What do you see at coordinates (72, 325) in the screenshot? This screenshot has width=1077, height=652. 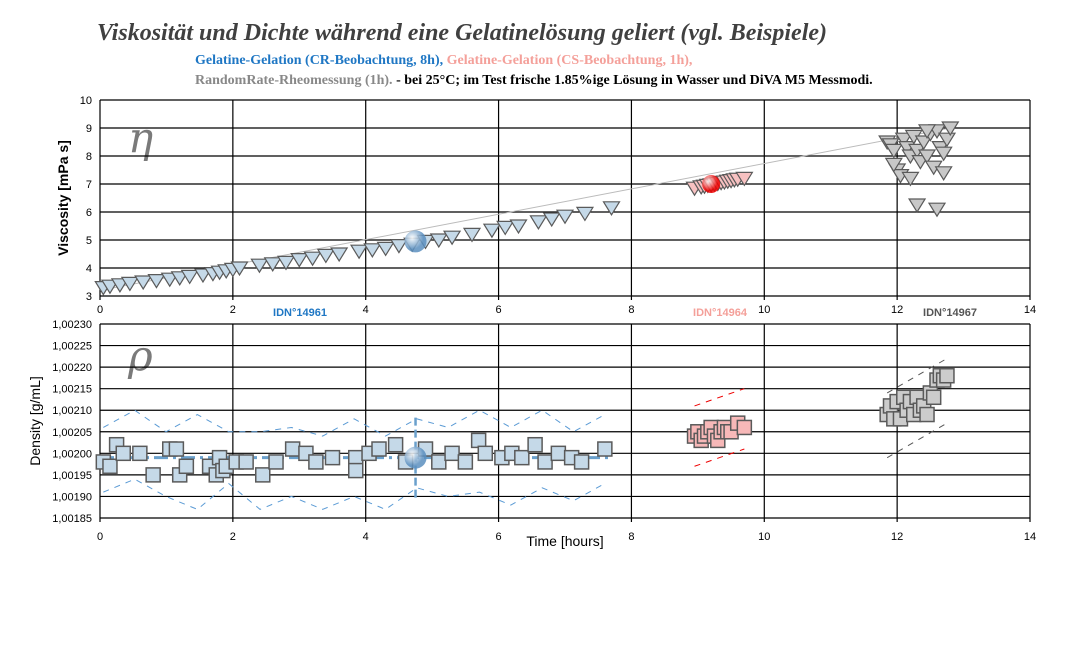 I see `y-tick-label: 1,00230` at bounding box center [72, 325].